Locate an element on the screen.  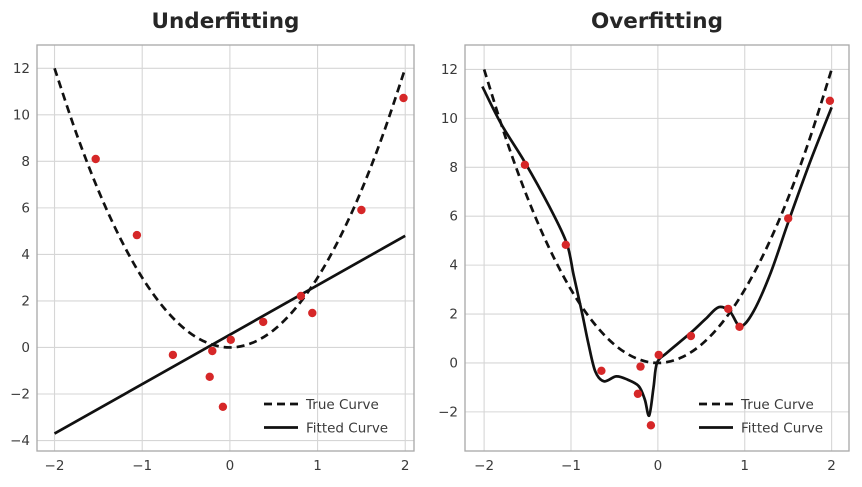
chart-title: Underfitting is located at coordinates (226, 21).